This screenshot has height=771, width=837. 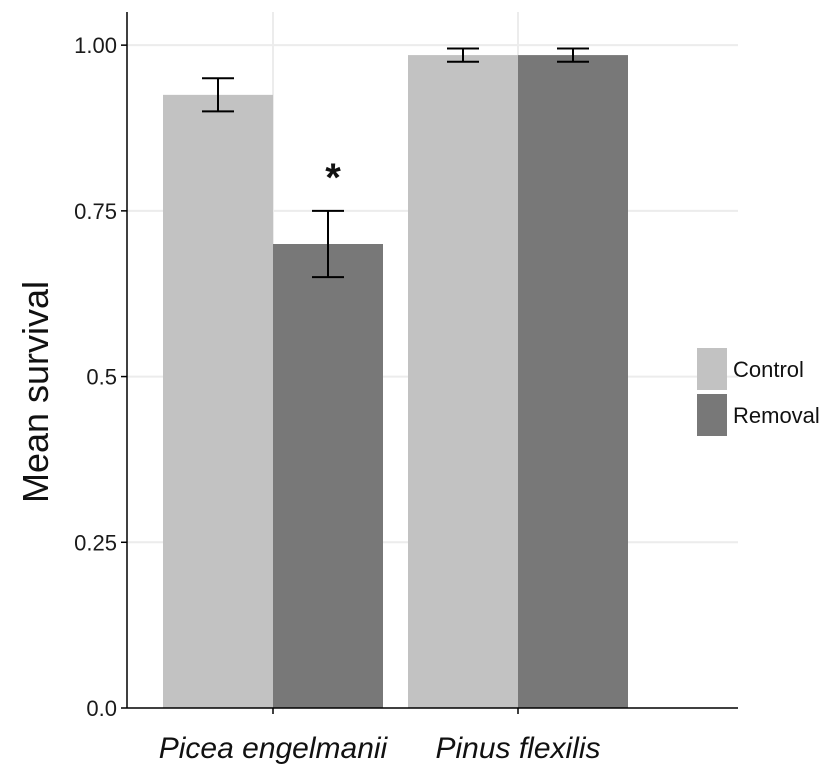 I want to click on annotations: *, so click(x=333, y=178).